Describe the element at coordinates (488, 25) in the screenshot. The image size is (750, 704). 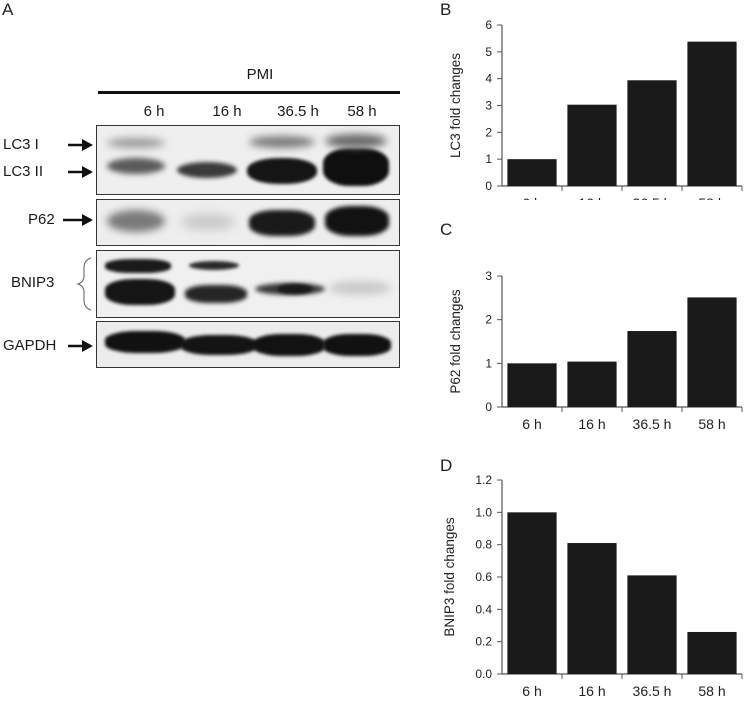
I see `lc3-y-tick-label: 6` at that location.